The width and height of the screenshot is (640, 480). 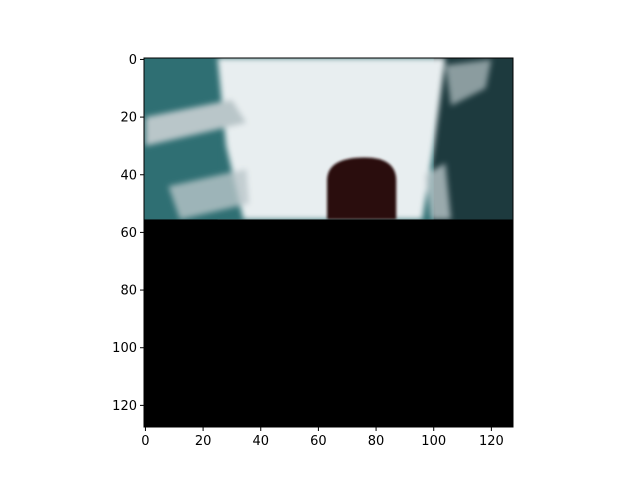 I want to click on dark-object, so click(x=361, y=188).